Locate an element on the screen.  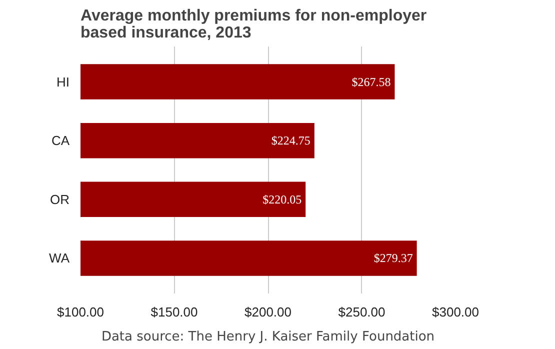
x-tick-label: $100.00 is located at coordinates (80, 312).